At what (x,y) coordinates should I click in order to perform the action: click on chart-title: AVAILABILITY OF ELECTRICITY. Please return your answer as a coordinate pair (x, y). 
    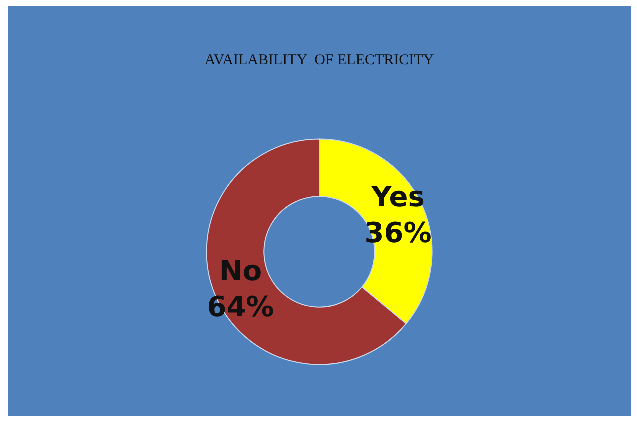
    Looking at the image, I should click on (319, 60).